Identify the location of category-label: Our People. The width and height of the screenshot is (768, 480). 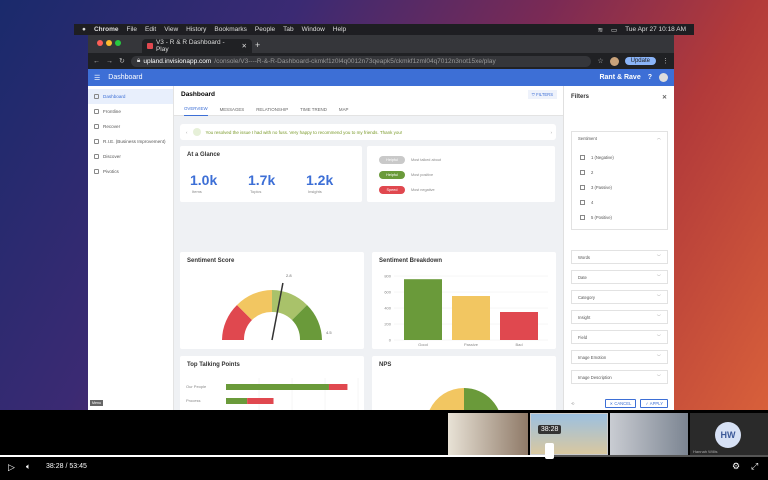
(196, 386).